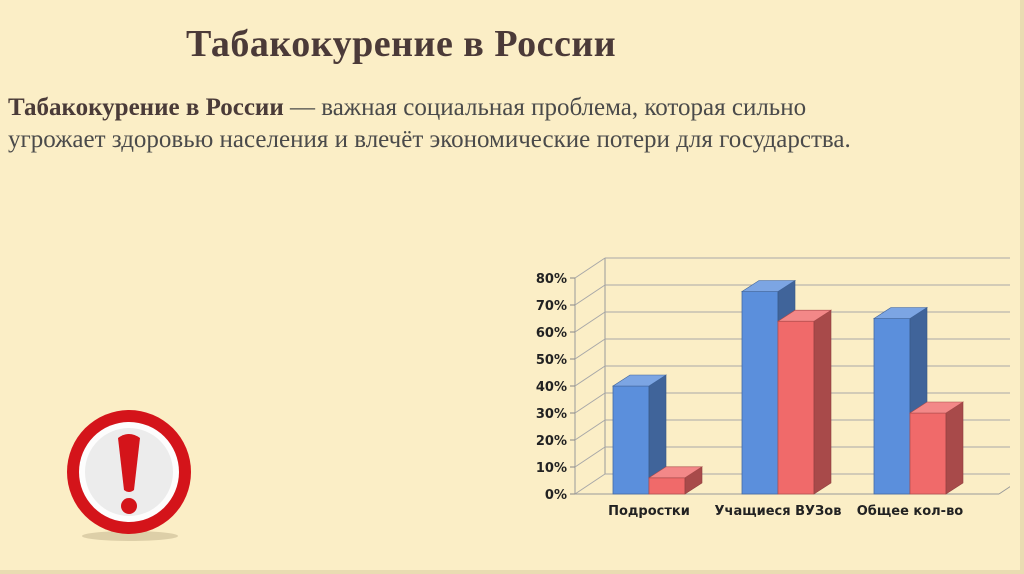 The width and height of the screenshot is (1024, 574). What do you see at coordinates (129, 475) in the screenshot?
I see `exclamation-in-red-circle-icon` at bounding box center [129, 475].